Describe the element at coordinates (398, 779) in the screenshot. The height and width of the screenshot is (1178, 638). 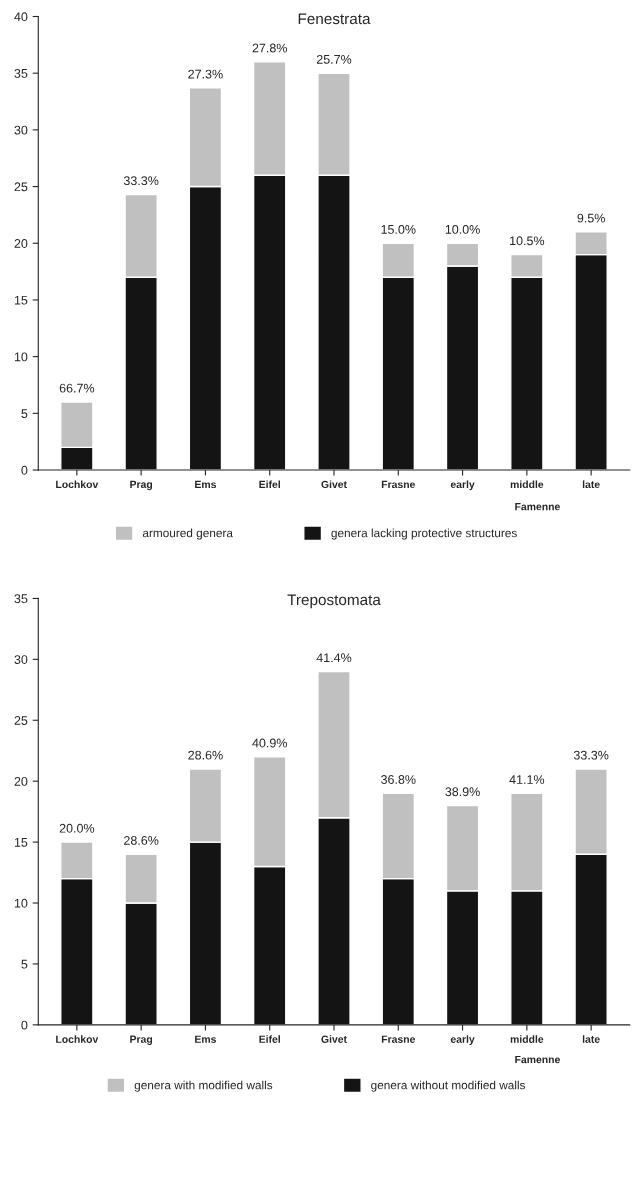
I see `annotation: 36.8%` at that location.